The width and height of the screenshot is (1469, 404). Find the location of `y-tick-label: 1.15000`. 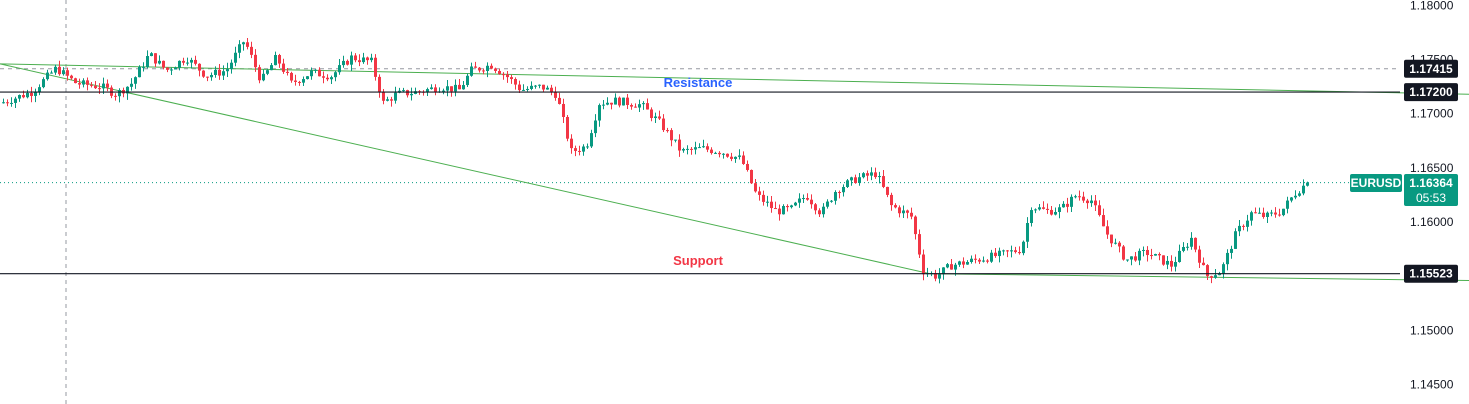

y-tick-label: 1.15000 is located at coordinates (1432, 330).